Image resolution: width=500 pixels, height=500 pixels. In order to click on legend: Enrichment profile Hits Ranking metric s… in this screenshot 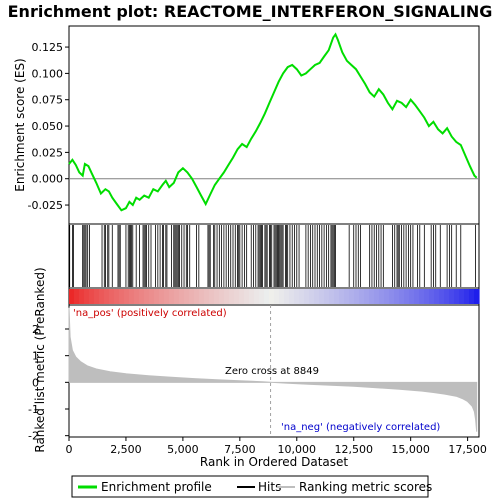, I will do `click(251, 486)`.